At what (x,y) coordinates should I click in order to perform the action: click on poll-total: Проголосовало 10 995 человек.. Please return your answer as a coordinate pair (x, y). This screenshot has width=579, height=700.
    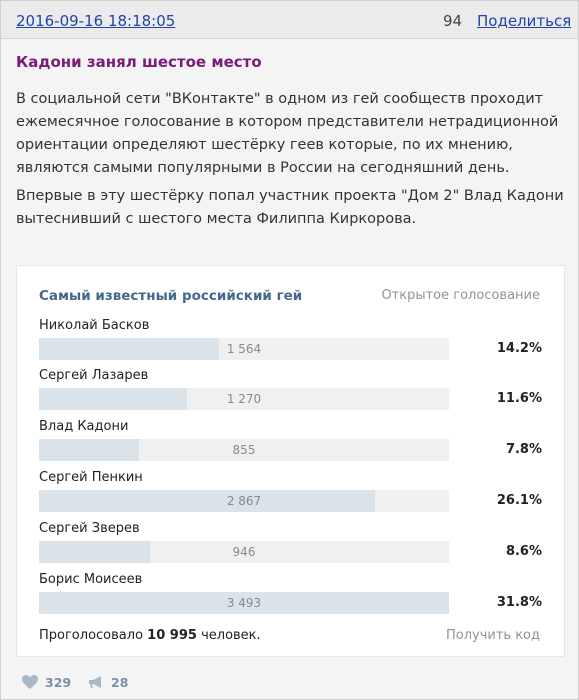
    Looking at the image, I should click on (150, 635).